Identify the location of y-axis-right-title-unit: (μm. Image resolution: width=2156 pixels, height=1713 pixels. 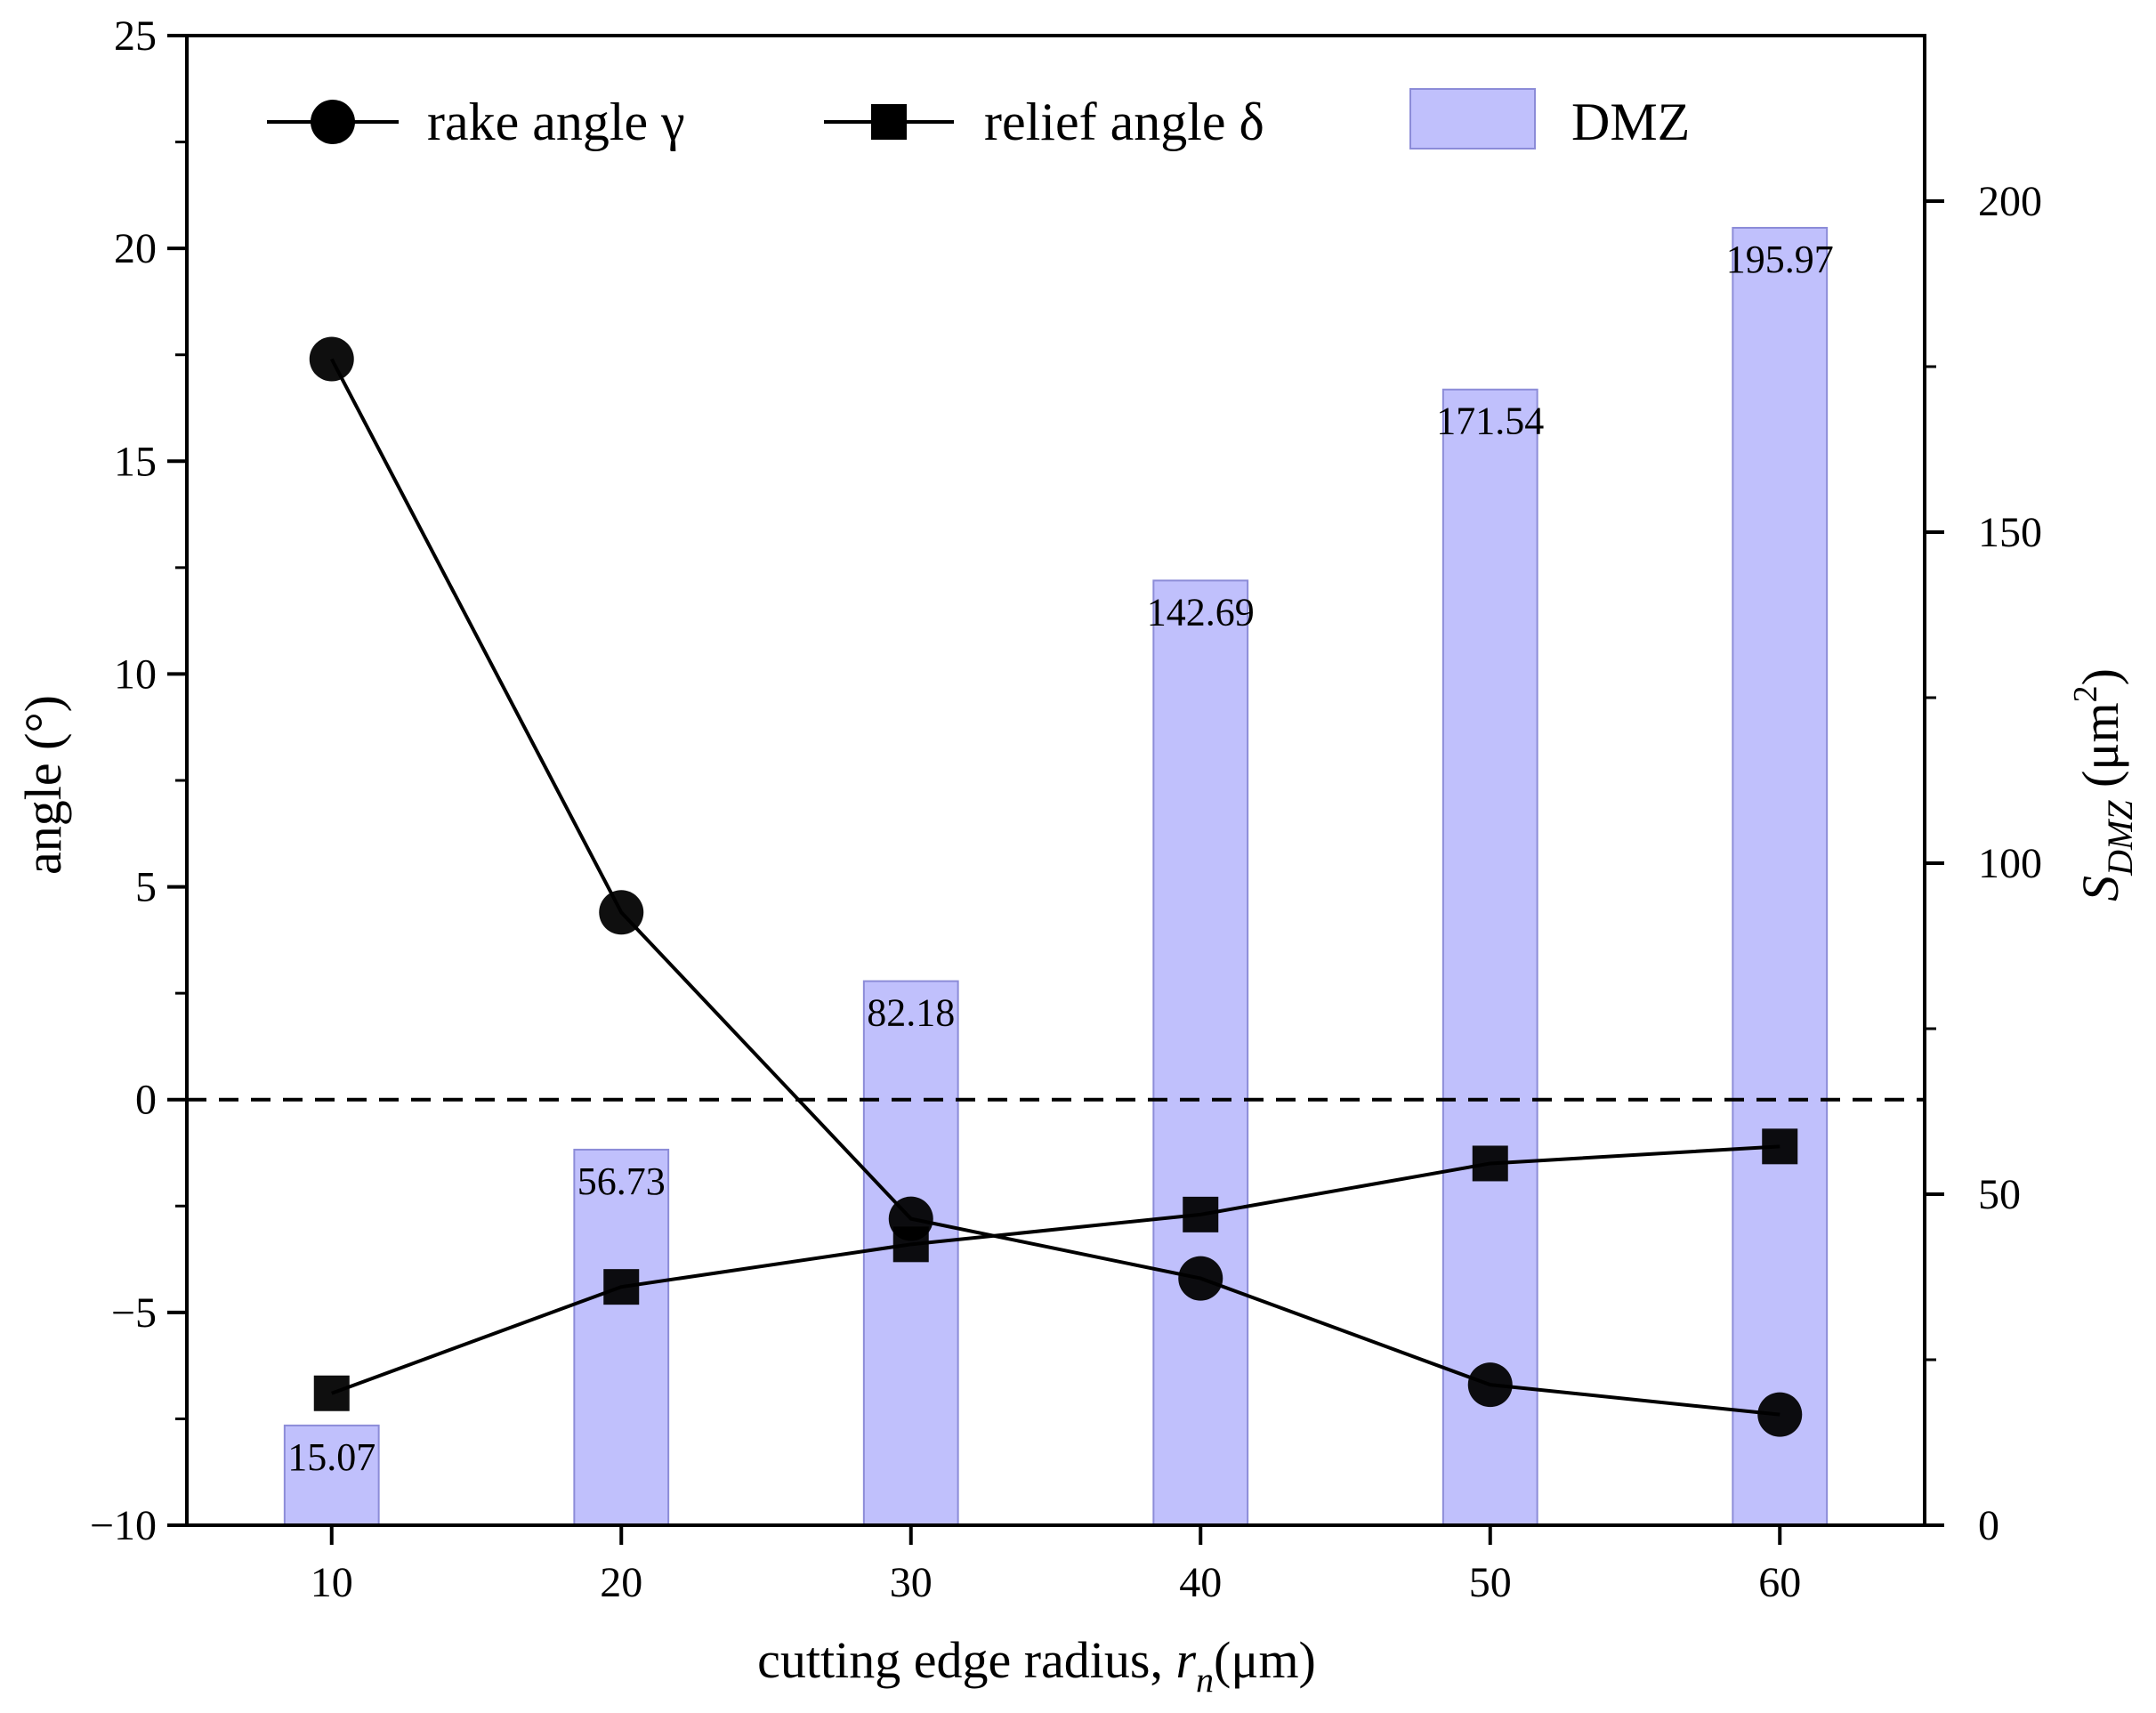
(2100, 751).